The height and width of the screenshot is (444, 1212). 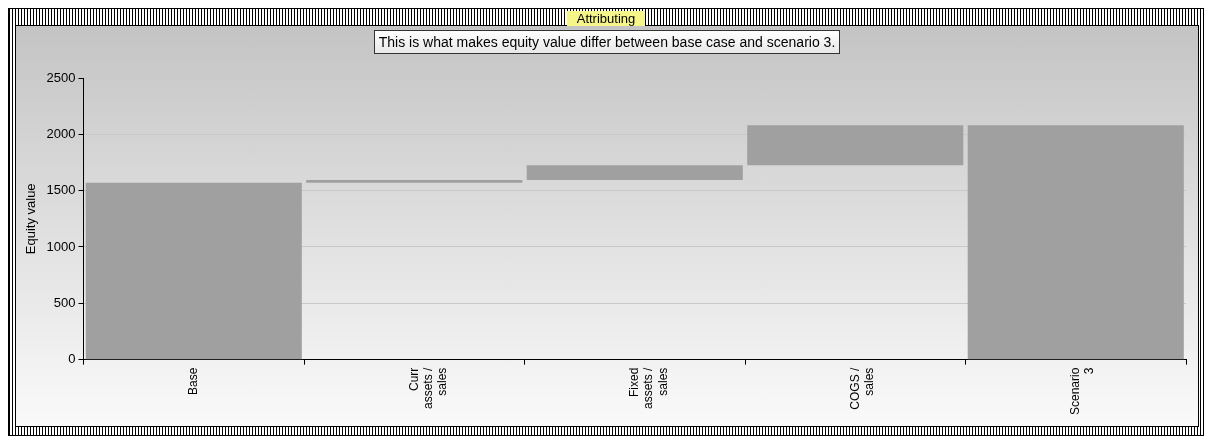 What do you see at coordinates (61, 77) in the screenshot?
I see `y-tick-label: 2500` at bounding box center [61, 77].